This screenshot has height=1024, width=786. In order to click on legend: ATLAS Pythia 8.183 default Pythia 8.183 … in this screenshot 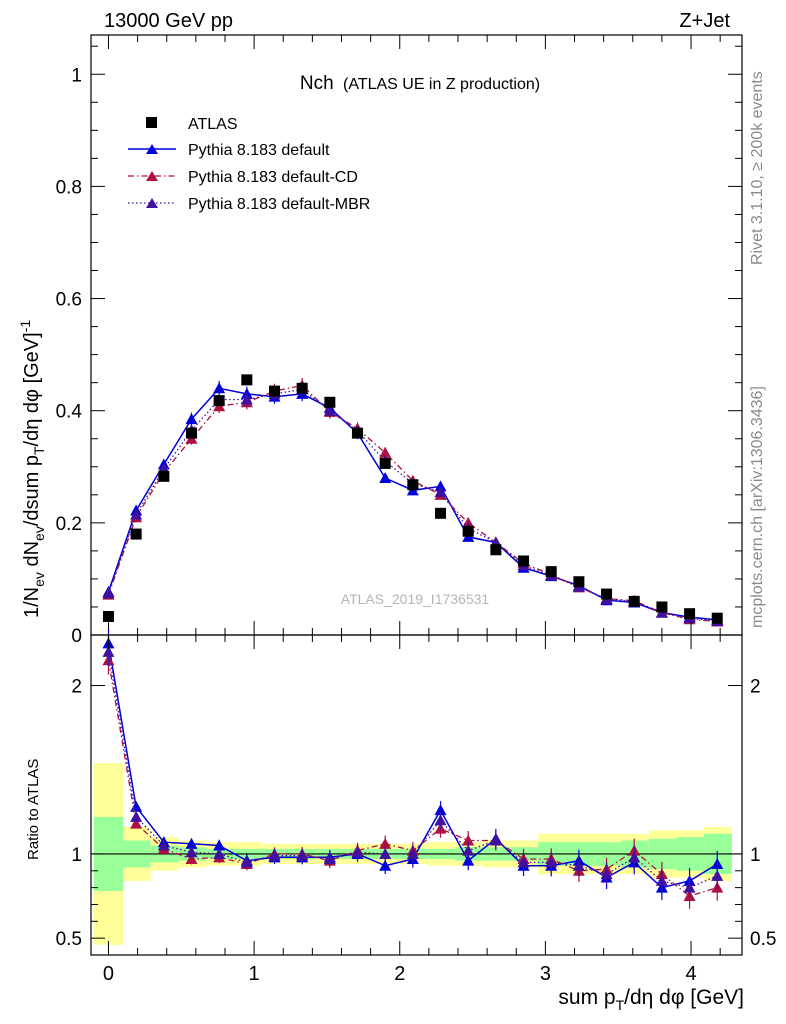, I will do `click(249, 164)`.